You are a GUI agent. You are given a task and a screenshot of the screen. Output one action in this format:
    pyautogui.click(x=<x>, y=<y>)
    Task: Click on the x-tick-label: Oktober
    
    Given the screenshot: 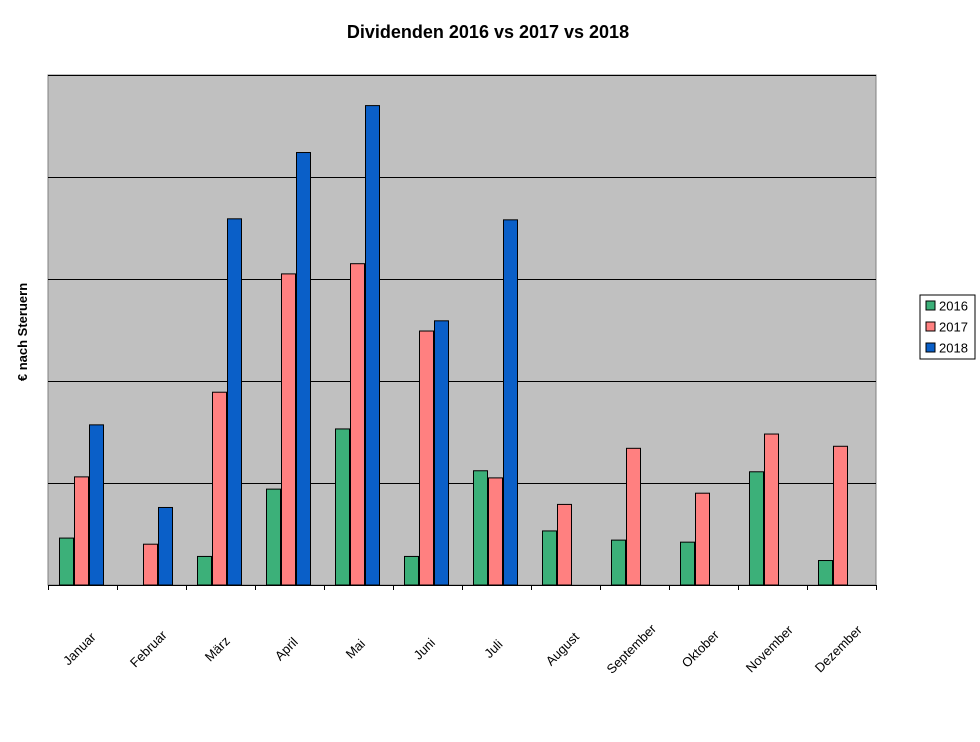 What is the action you would take?
    pyautogui.click(x=701, y=649)
    